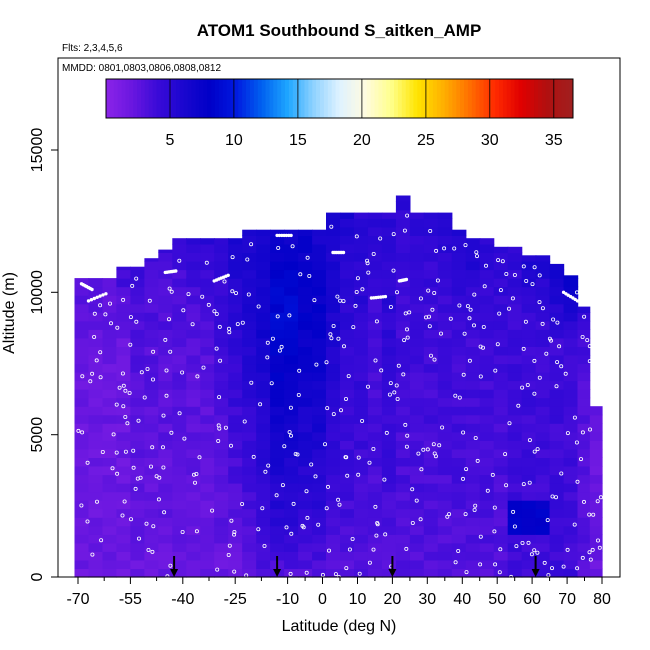 This screenshot has width=650, height=650. Describe the element at coordinates (426, 140) in the screenshot. I see `colorbar-tick-label: 25` at that location.